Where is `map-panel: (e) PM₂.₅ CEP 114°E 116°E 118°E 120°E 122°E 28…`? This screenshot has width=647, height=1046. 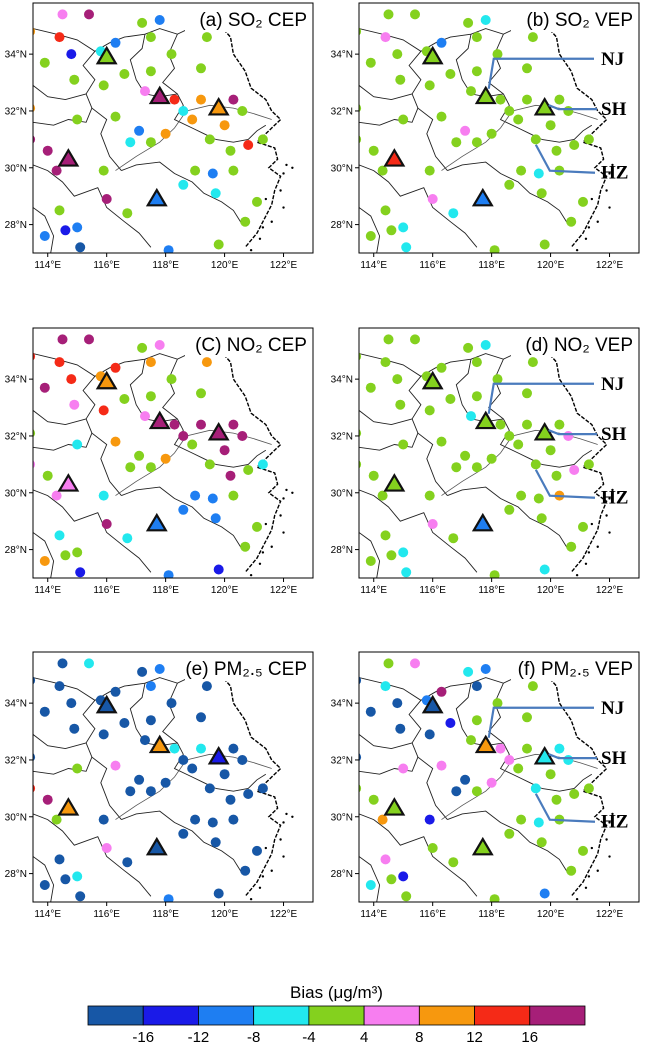 map-panel: (e) PM₂.₅ CEP 114°E 116°E 118°E 120°E 122°E 28… is located at coordinates (159, 785).